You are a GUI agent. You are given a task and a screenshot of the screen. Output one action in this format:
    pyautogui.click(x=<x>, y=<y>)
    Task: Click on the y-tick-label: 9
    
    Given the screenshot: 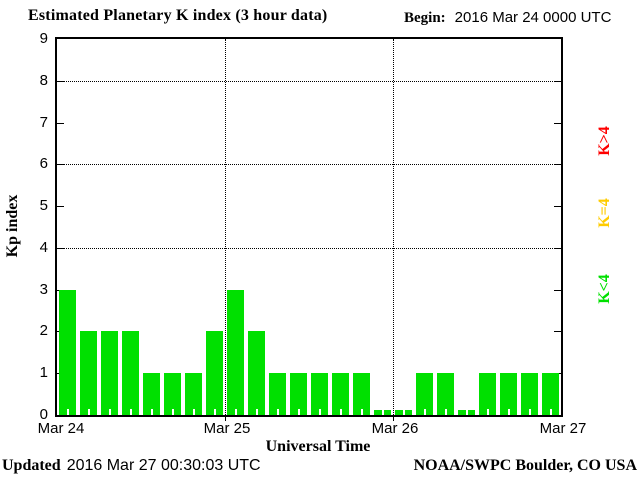 What is the action you would take?
    pyautogui.click(x=43, y=38)
    